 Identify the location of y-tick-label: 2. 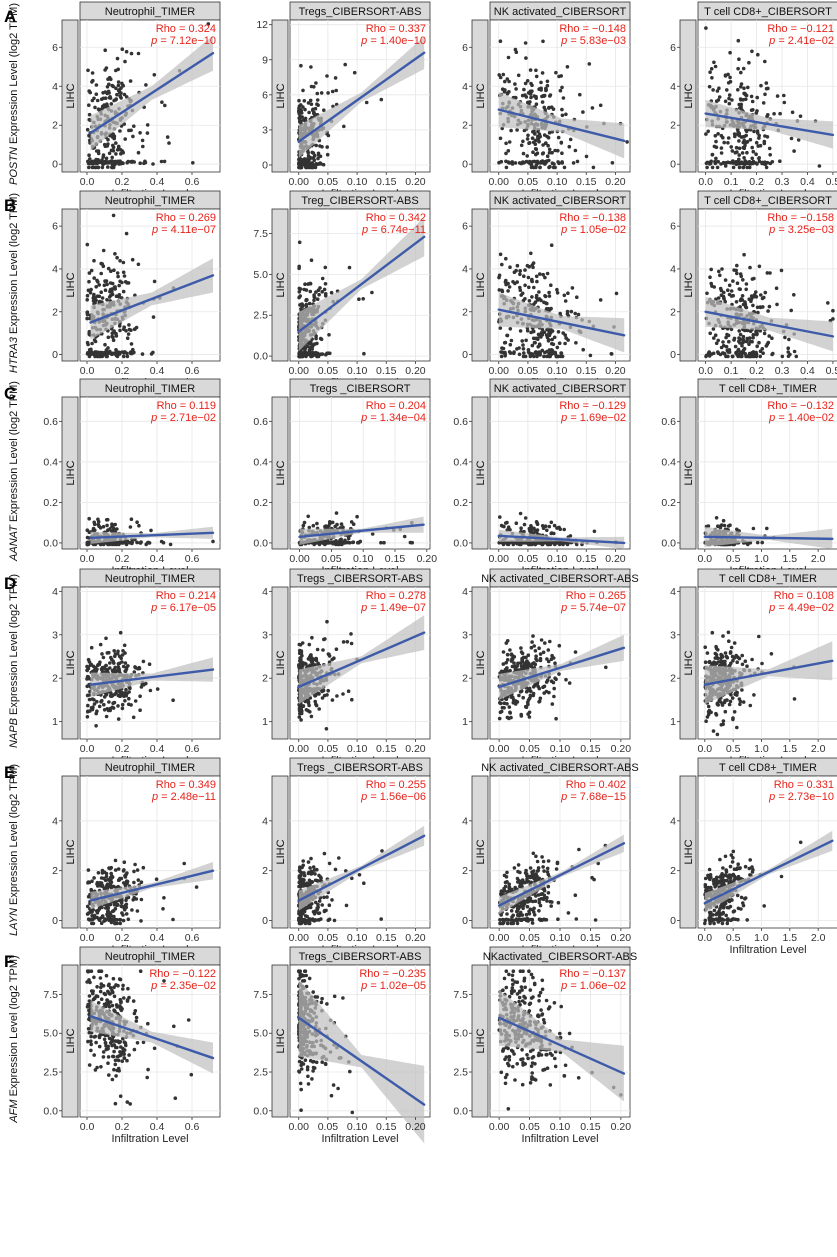
(55, 679).